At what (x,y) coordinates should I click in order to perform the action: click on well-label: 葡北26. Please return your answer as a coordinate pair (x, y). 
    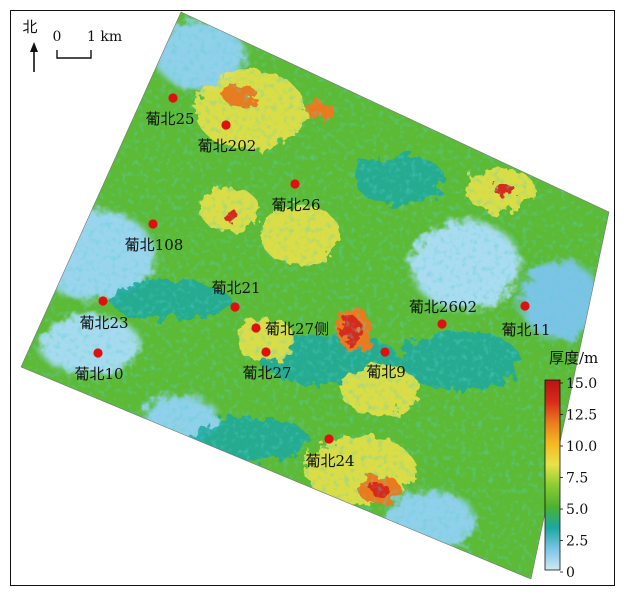
    Looking at the image, I should click on (295, 205).